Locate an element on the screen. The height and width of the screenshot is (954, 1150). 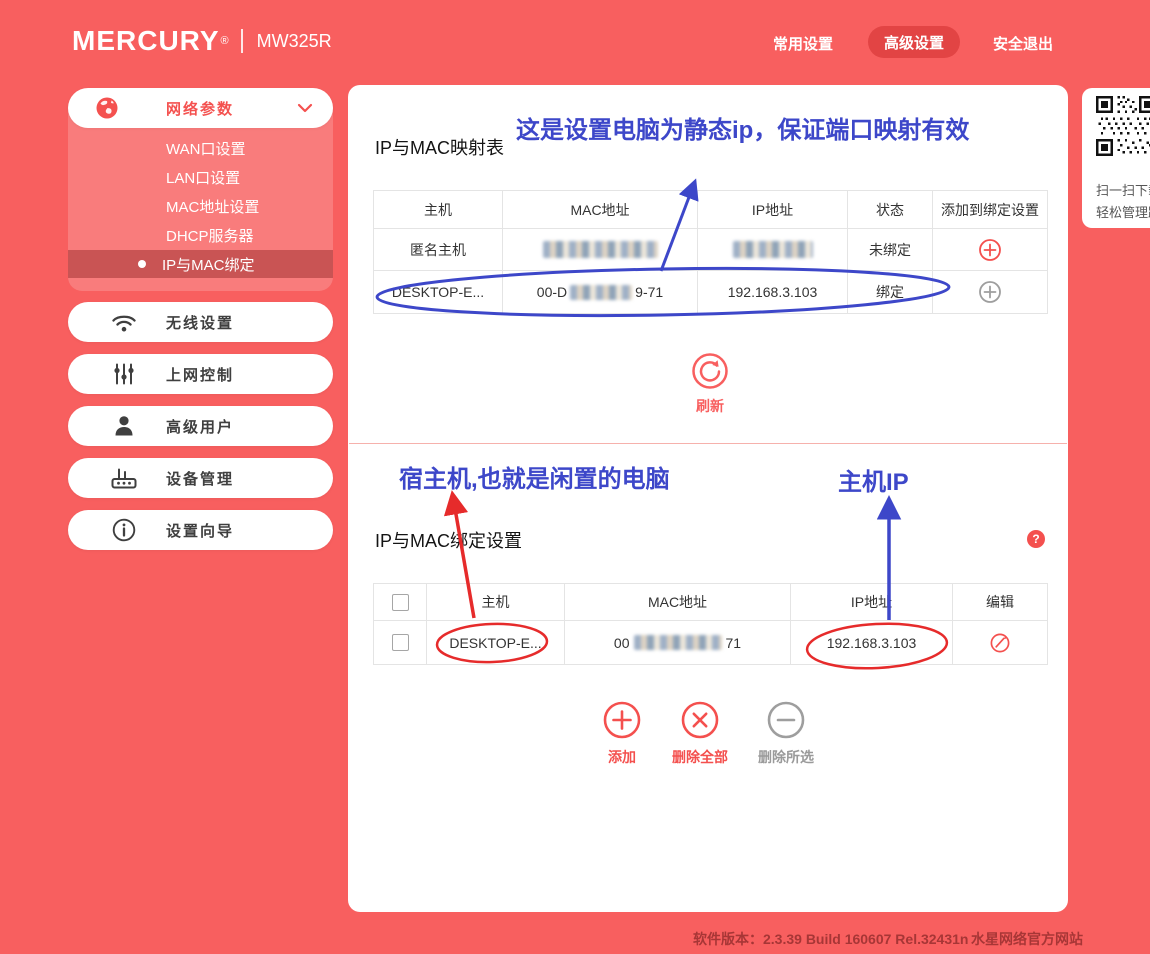
sidebar-item-advanced-users: 高级用户 is located at coordinates (200, 426).